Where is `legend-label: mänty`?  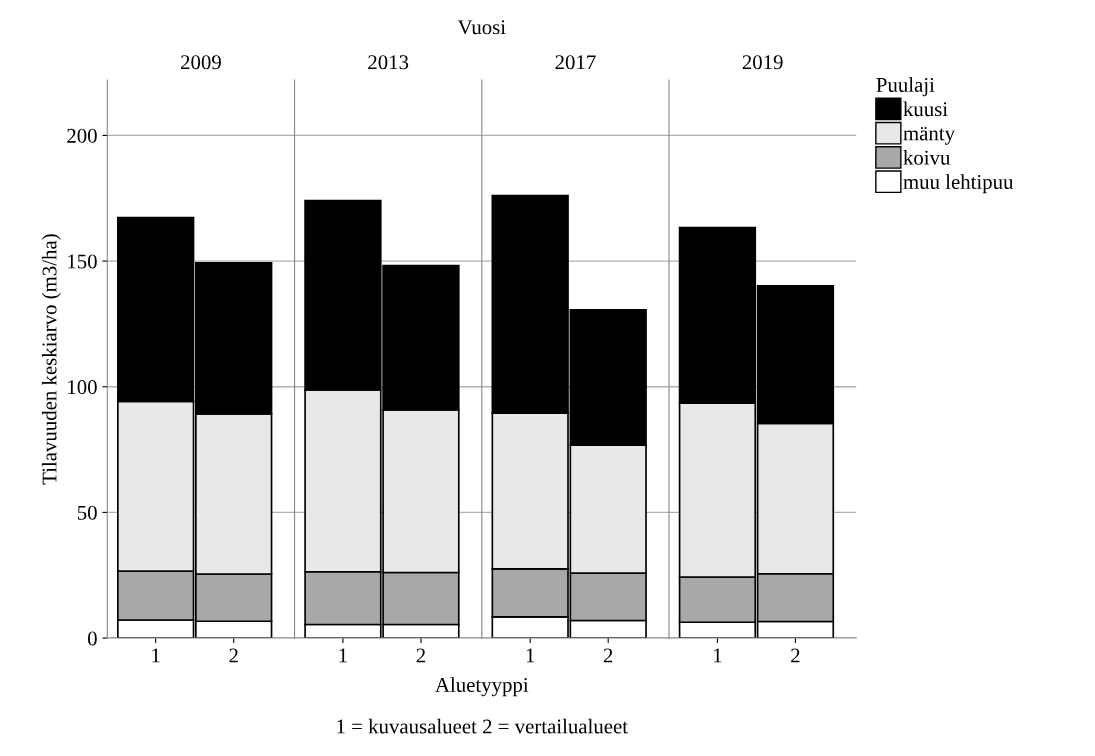
legend-label: mänty is located at coordinates (929, 136).